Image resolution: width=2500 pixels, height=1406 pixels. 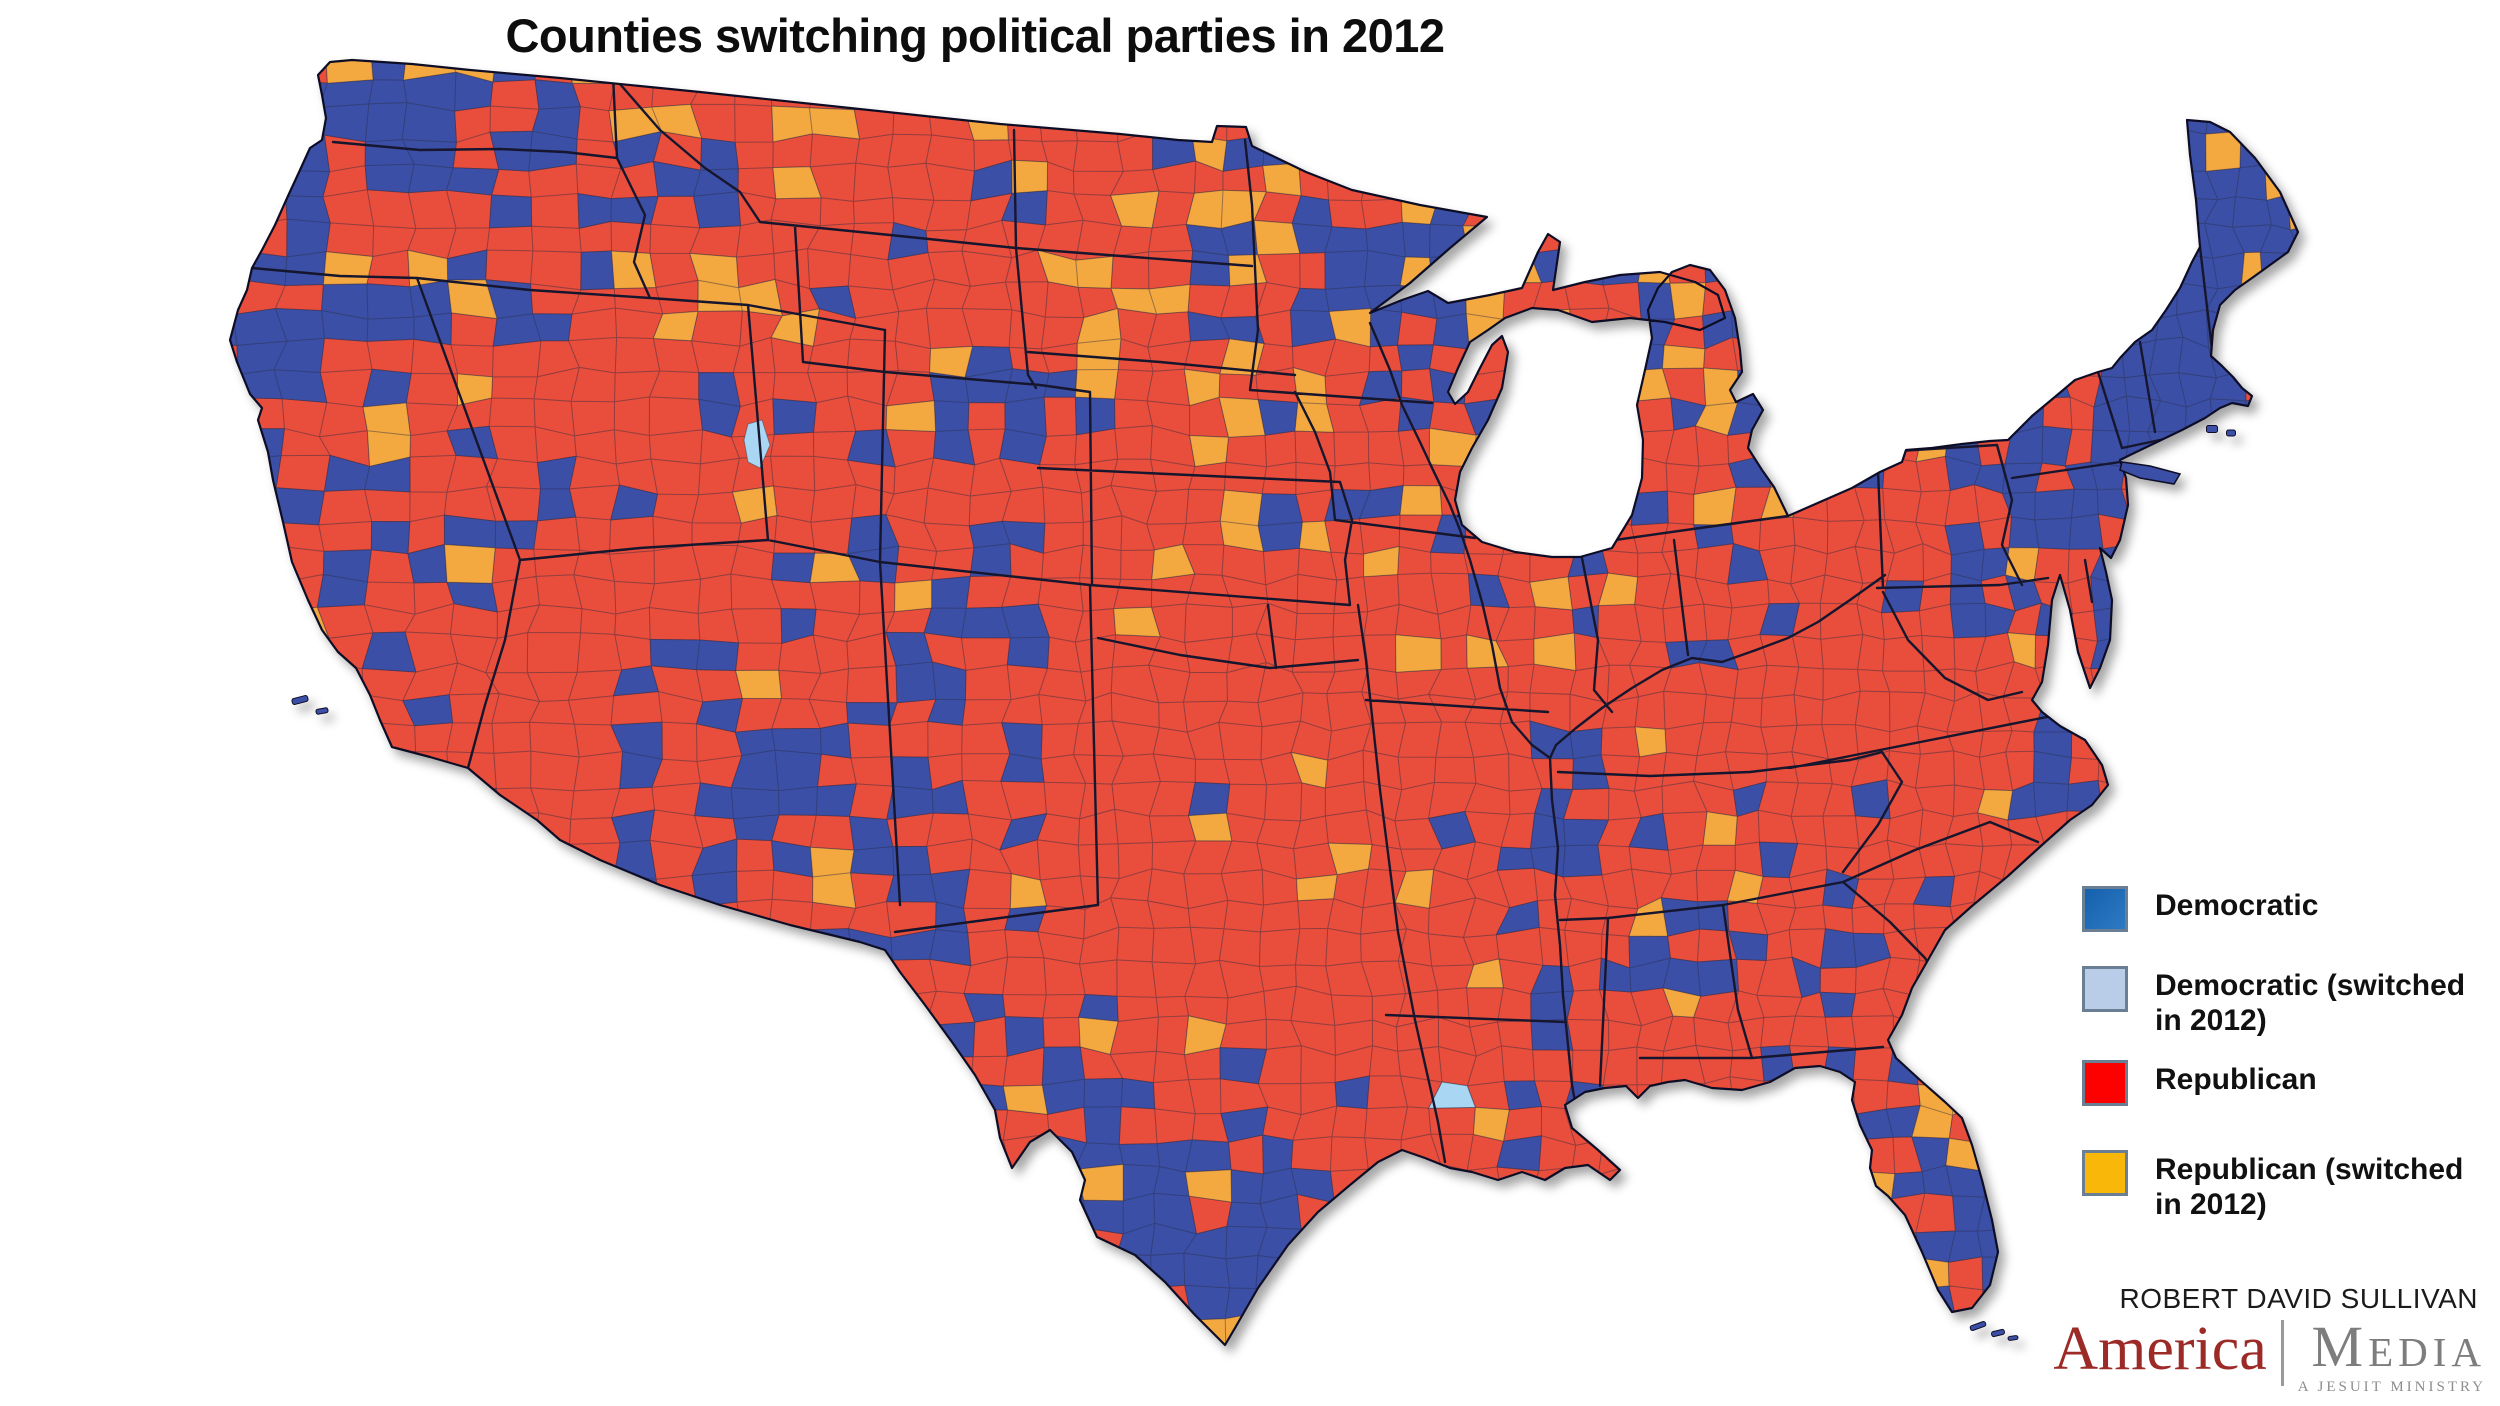 I want to click on legend-item-republican-switched: Republican (switched in 2012), so click(x=2287, y=1186).